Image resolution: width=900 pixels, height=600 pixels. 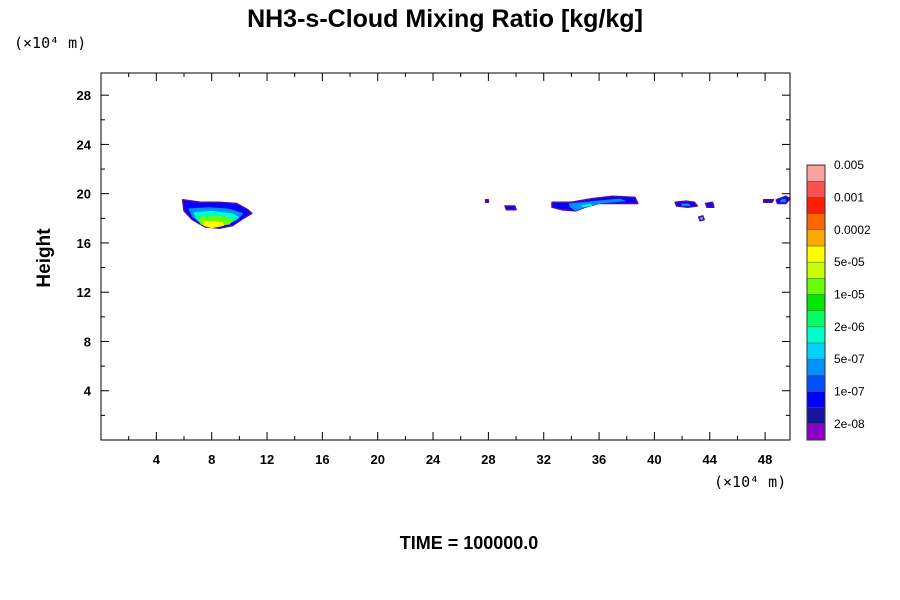 I want to click on colorbar-label: 0.0002, so click(x=852, y=230).